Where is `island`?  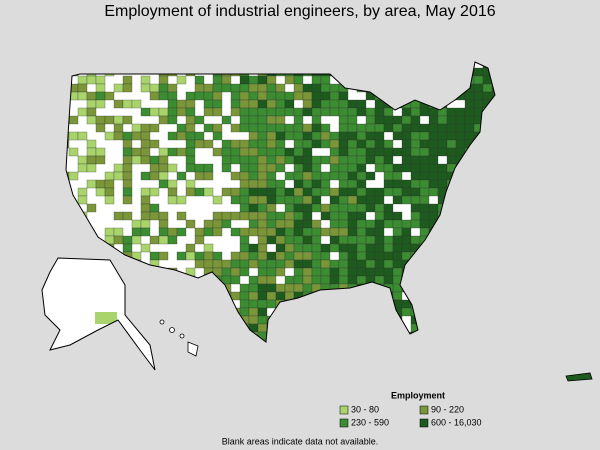 island is located at coordinates (162, 322).